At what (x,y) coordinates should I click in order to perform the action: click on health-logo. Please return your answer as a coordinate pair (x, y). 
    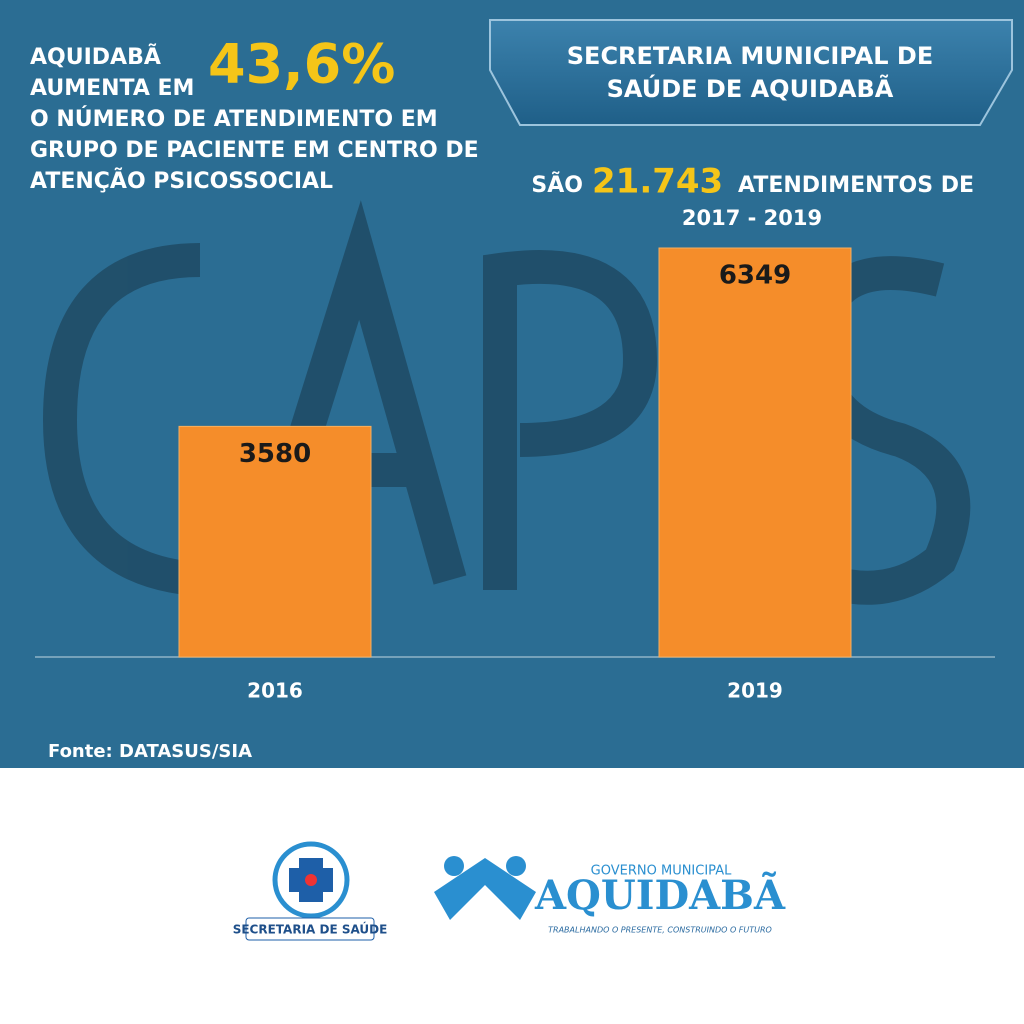
    Looking at the image, I should click on (310, 891).